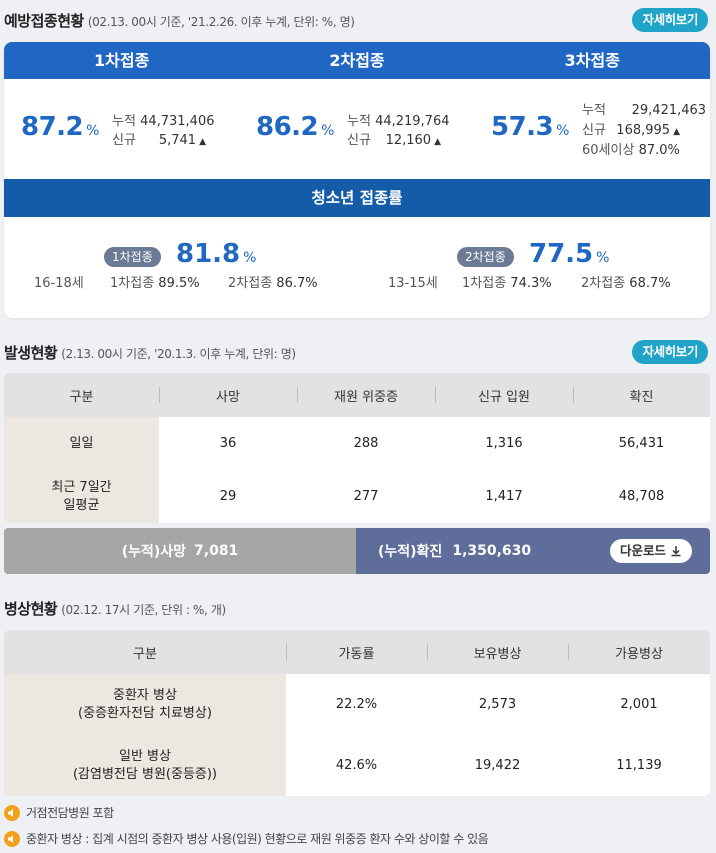  What do you see at coordinates (179, 283) in the screenshot?
I see `youth1-dose1-value: 89.5%` at bounding box center [179, 283].